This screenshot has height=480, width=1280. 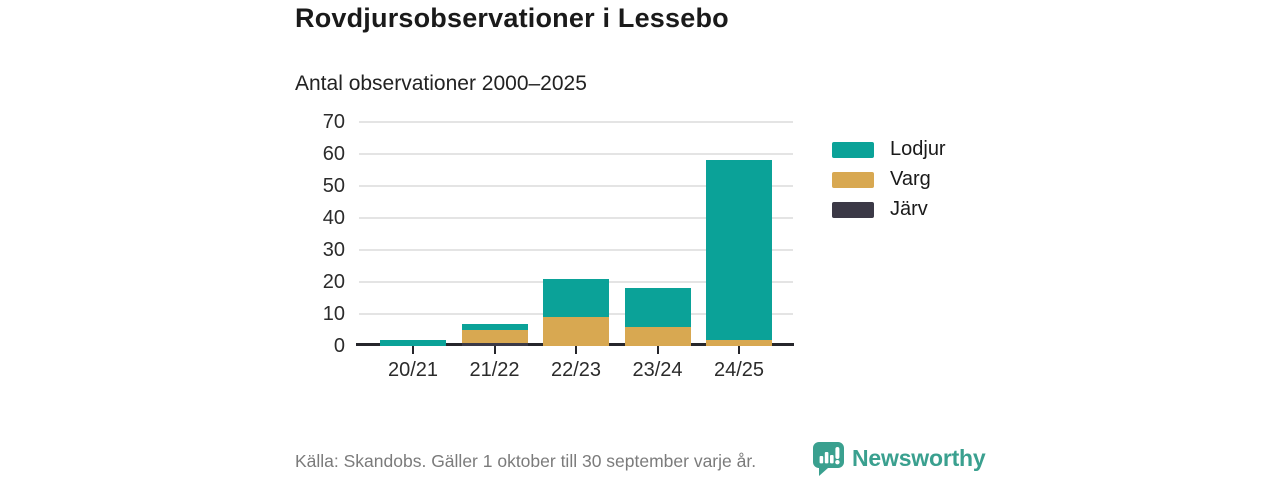 I want to click on x-tick-label: 21/22, so click(x=494, y=370).